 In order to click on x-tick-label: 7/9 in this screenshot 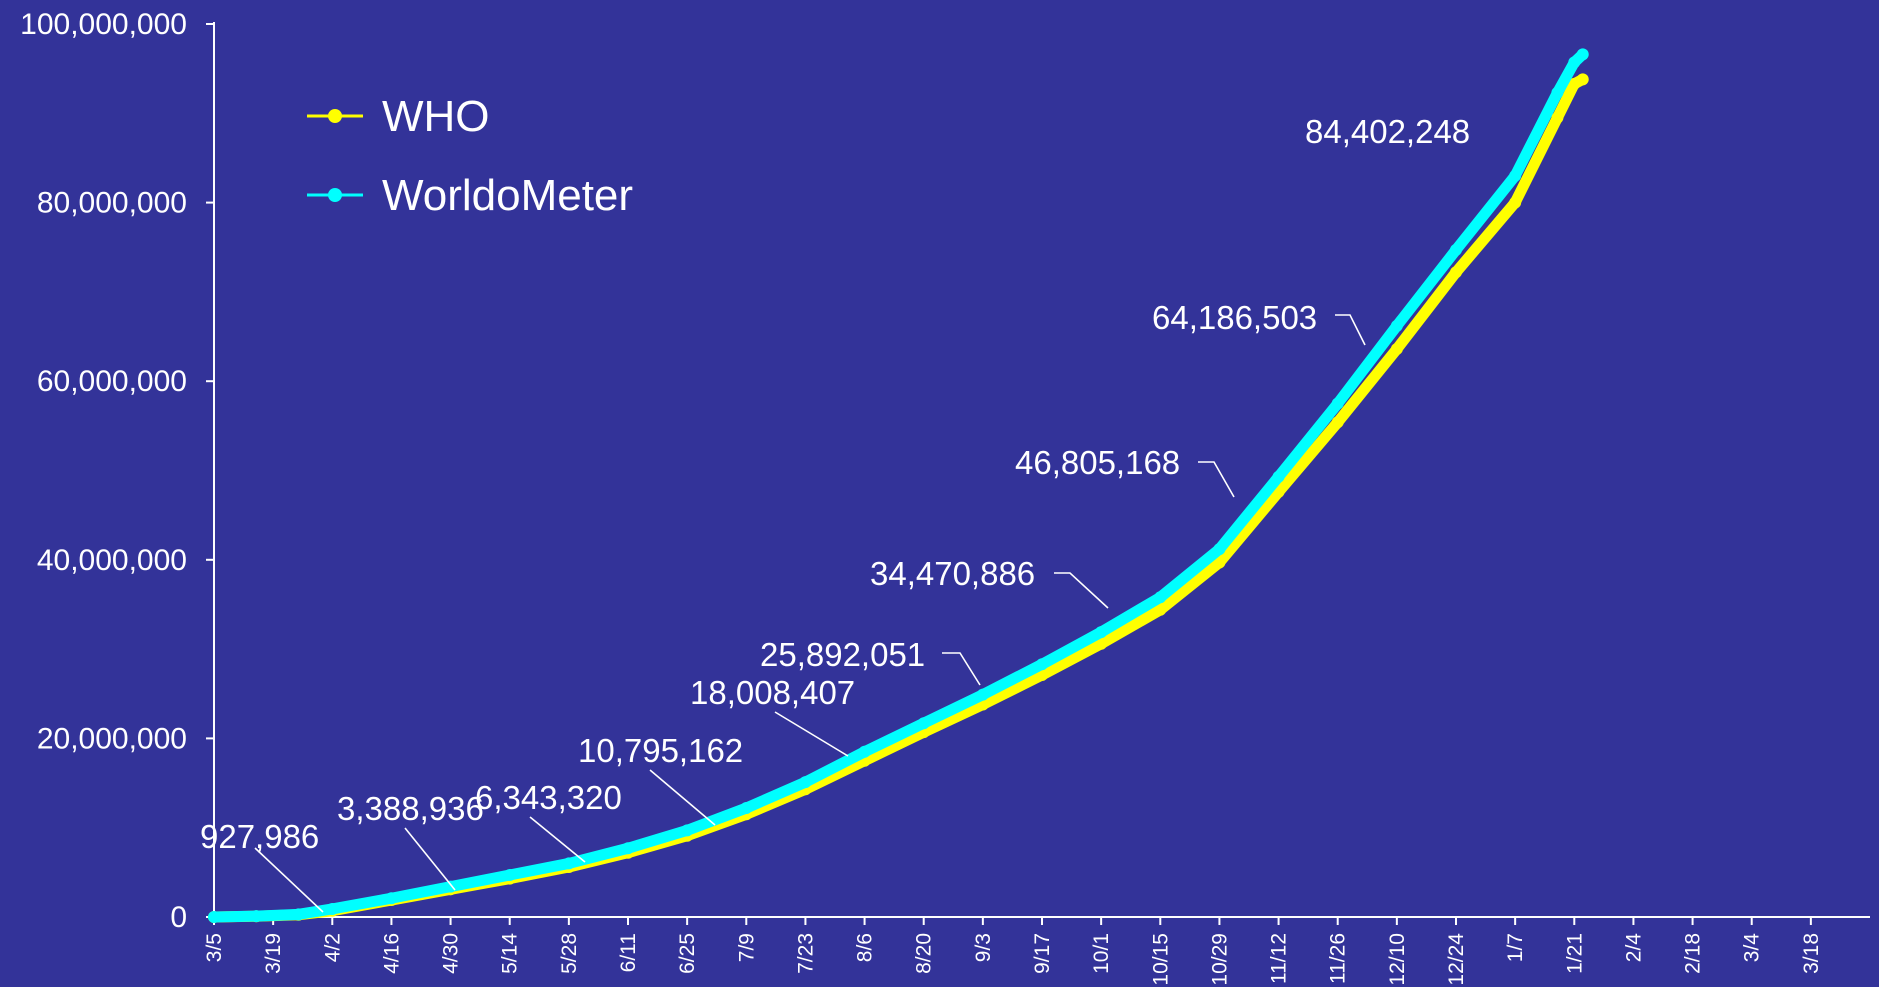, I will do `click(746, 947)`.